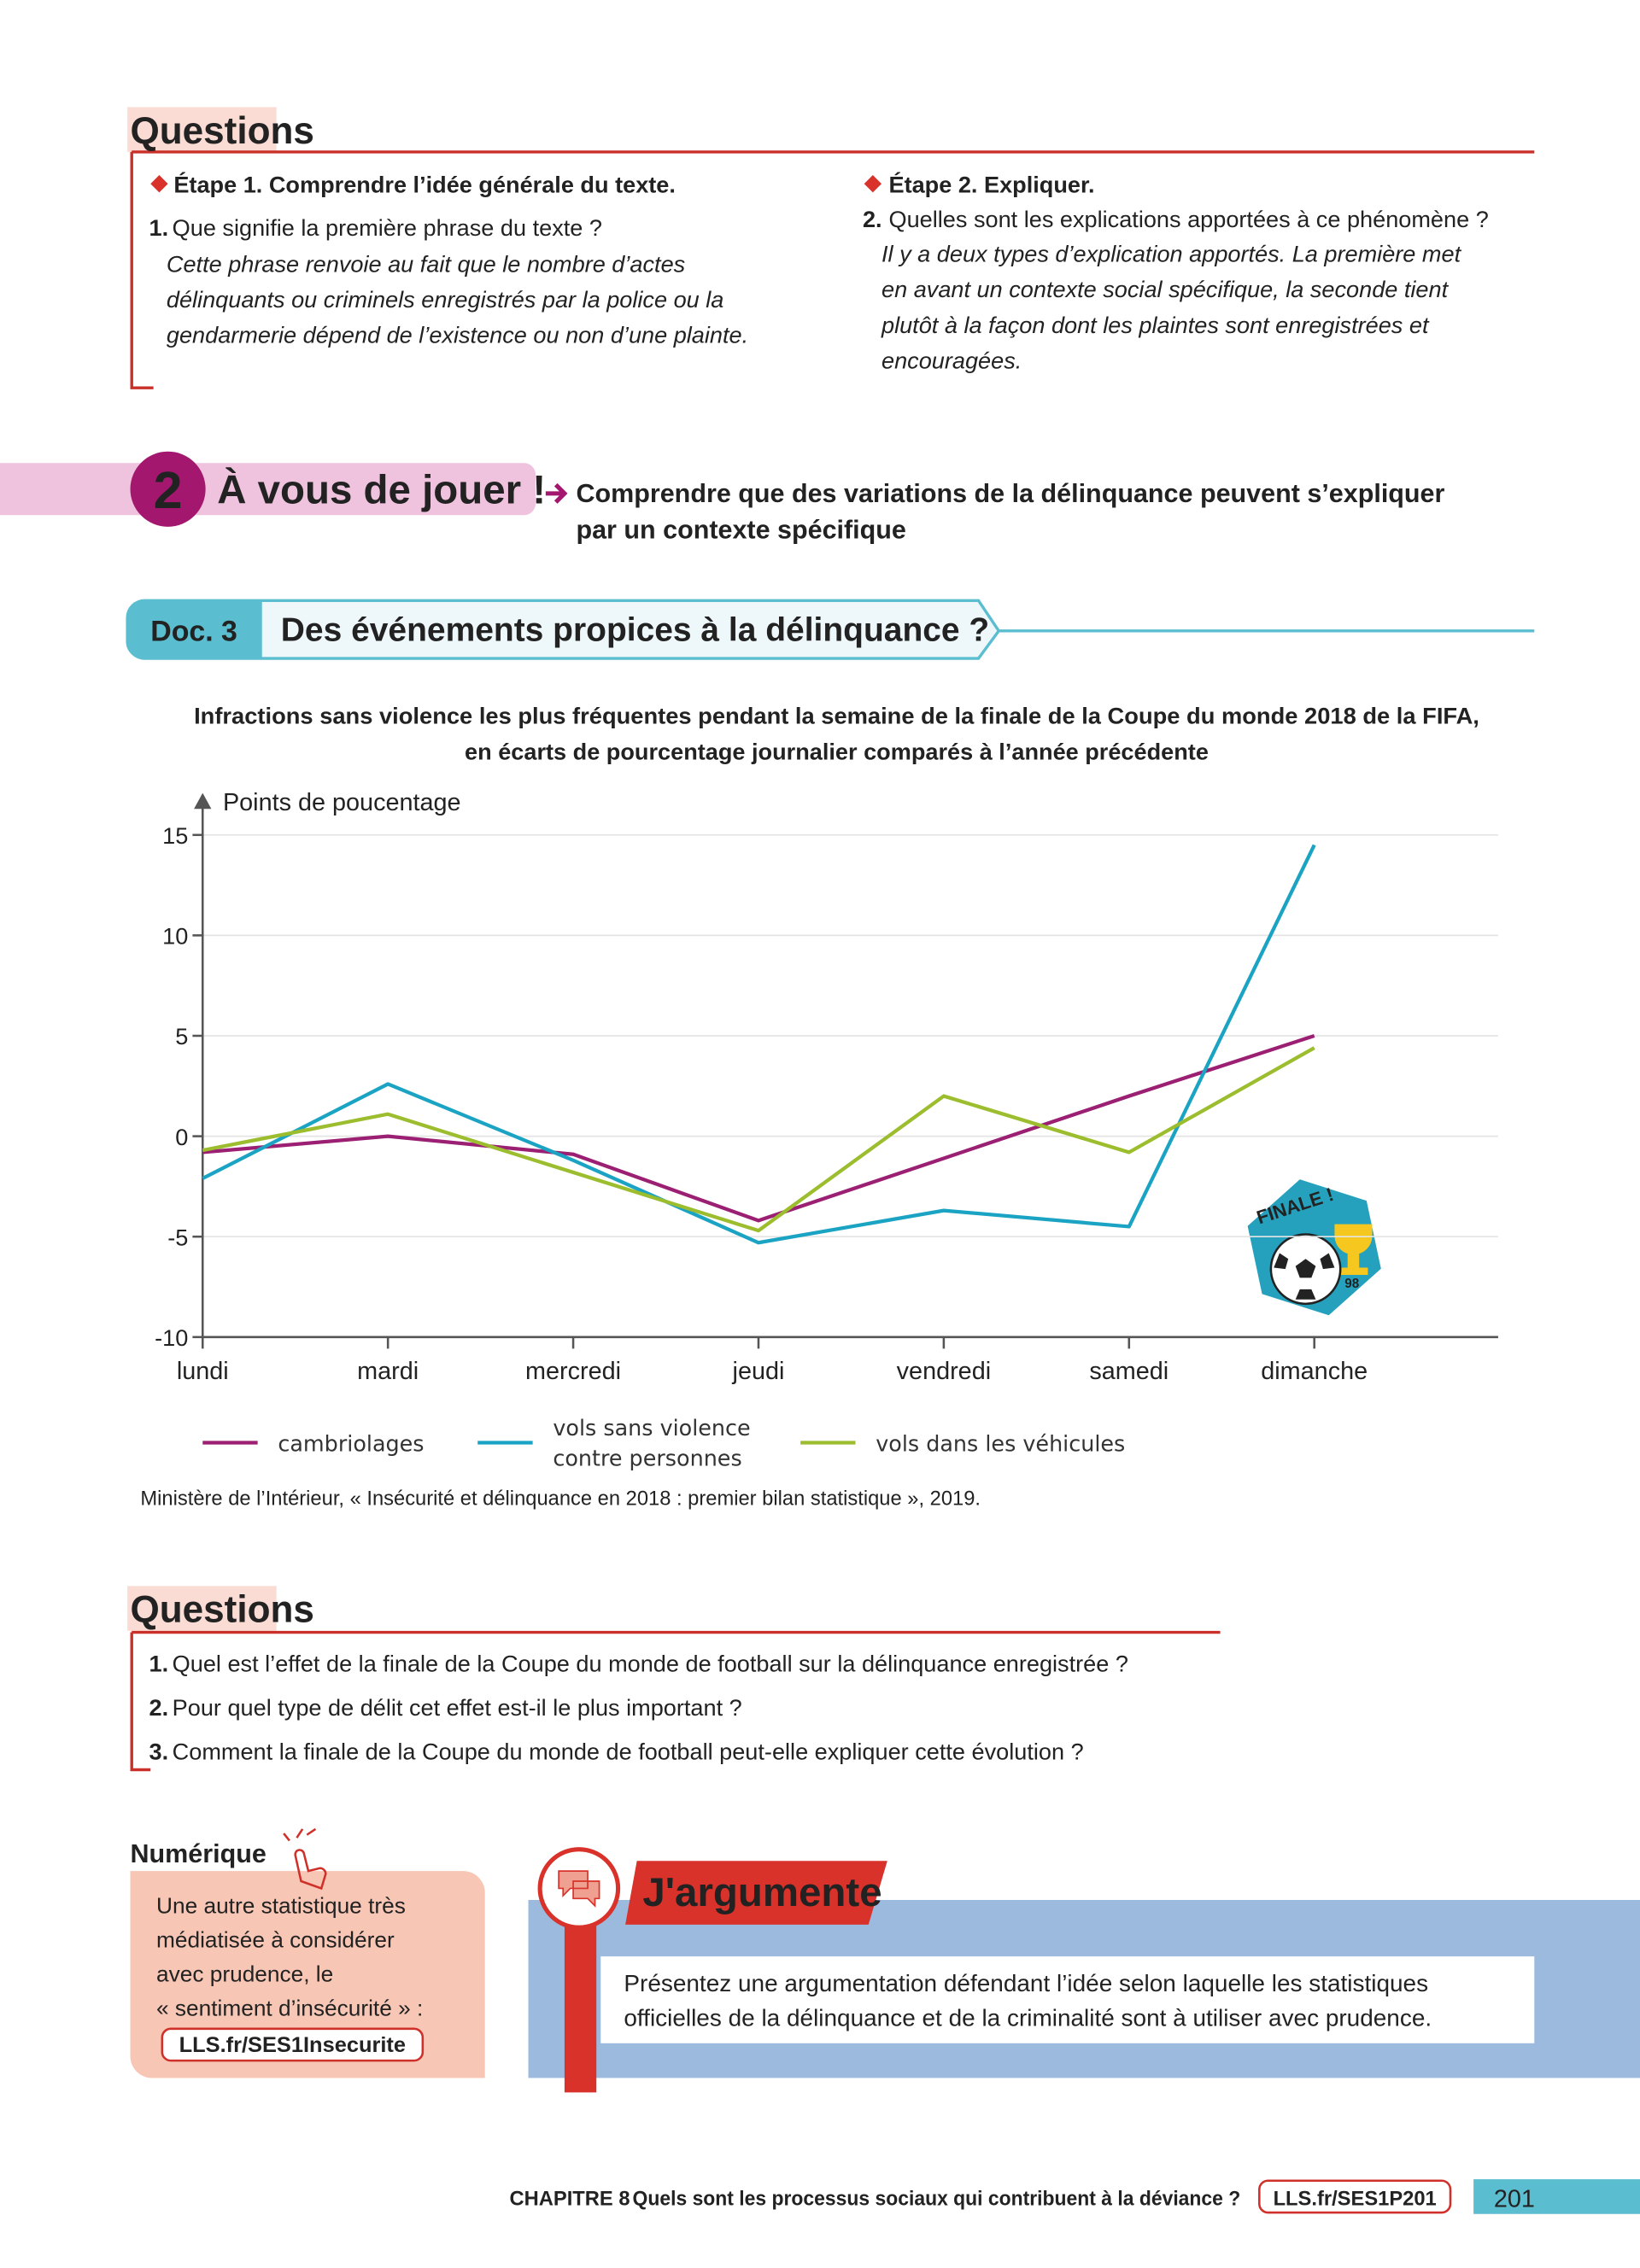  What do you see at coordinates (203, 1371) in the screenshot?
I see `x-tick-label: lundi` at bounding box center [203, 1371].